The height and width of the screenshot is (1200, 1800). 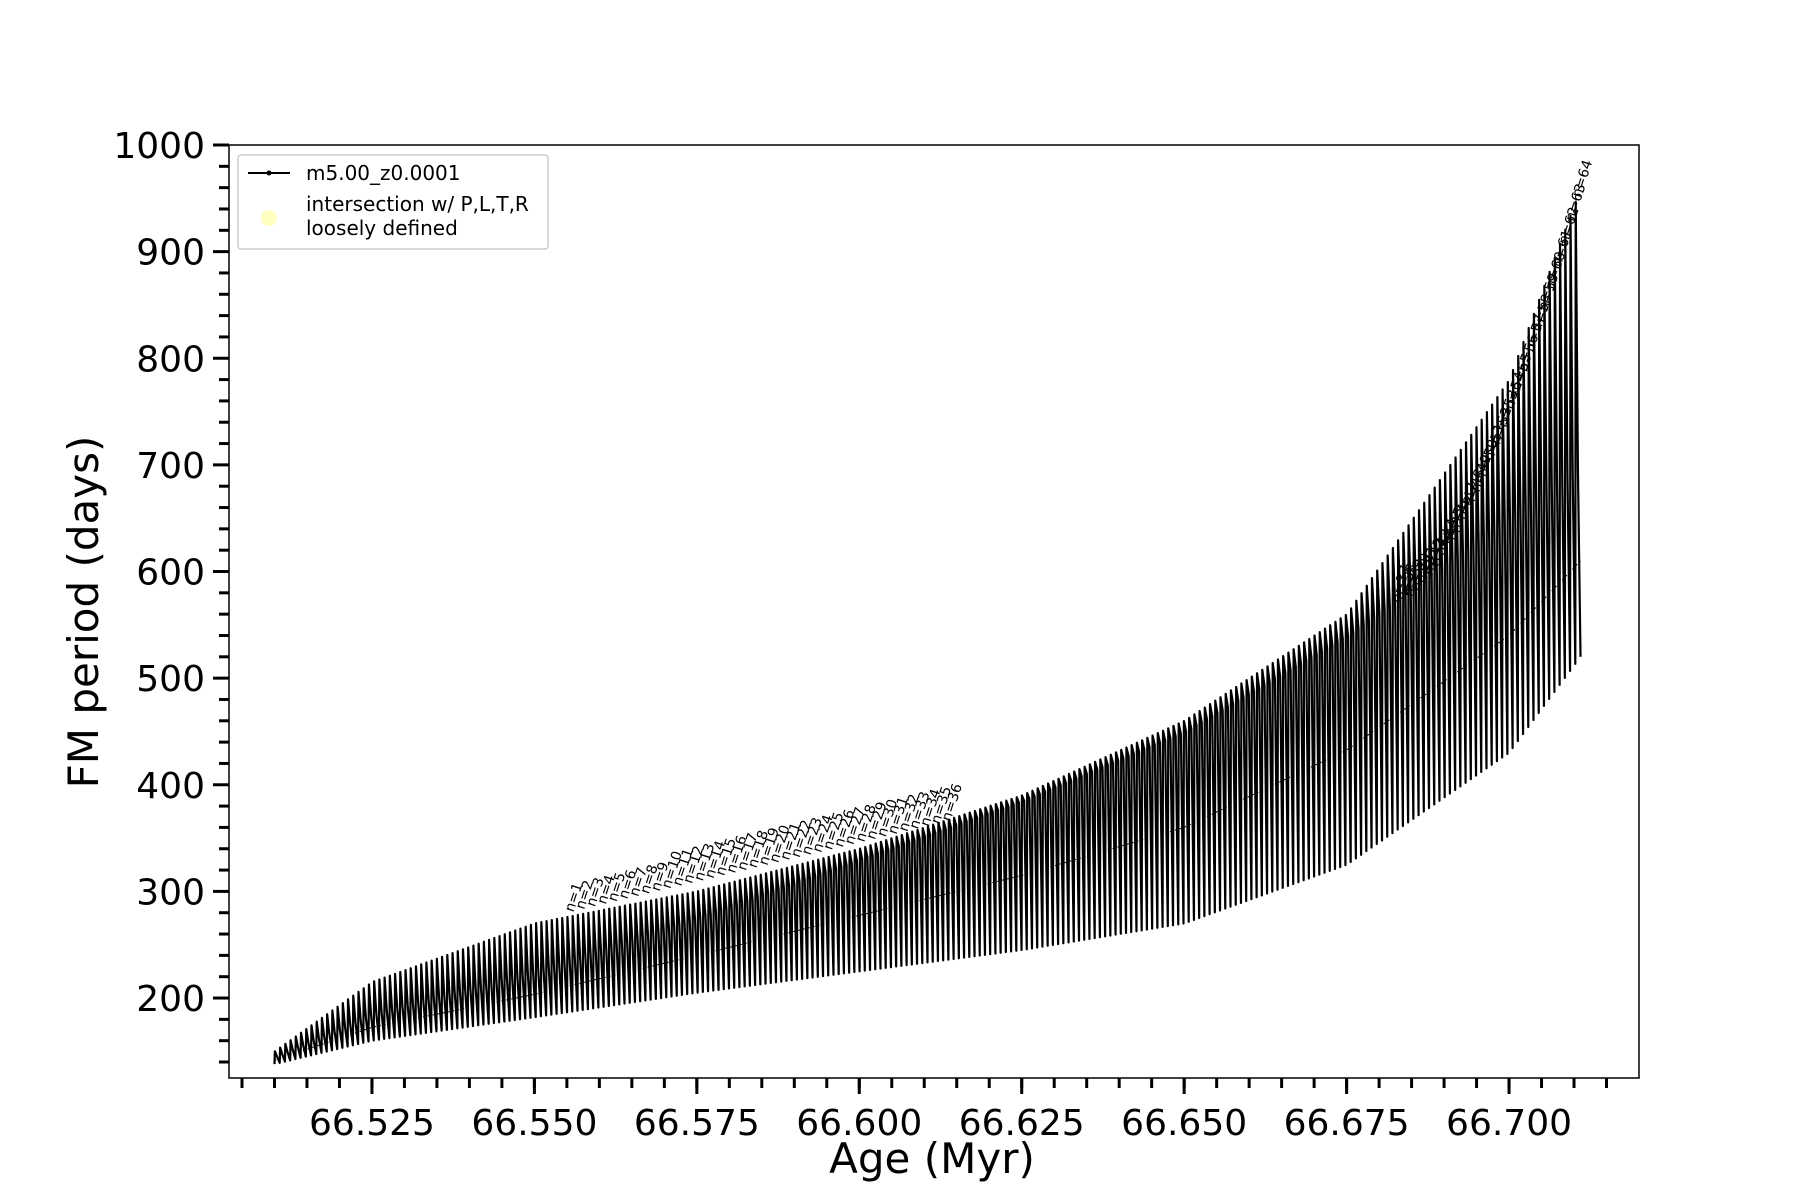 I want to click on y-tick-label: 800, so click(x=170, y=359).